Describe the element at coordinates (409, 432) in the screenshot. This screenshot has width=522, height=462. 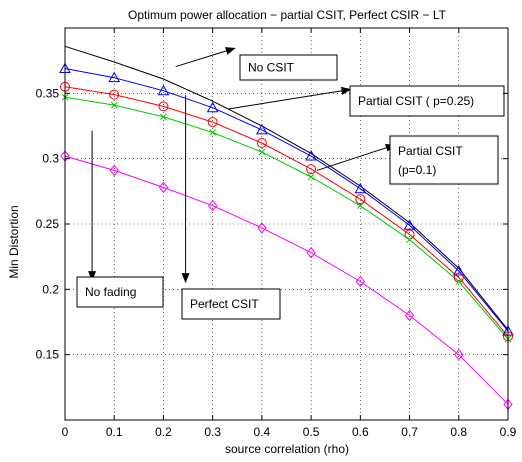
I see `x-tick-label: 0.7` at that location.